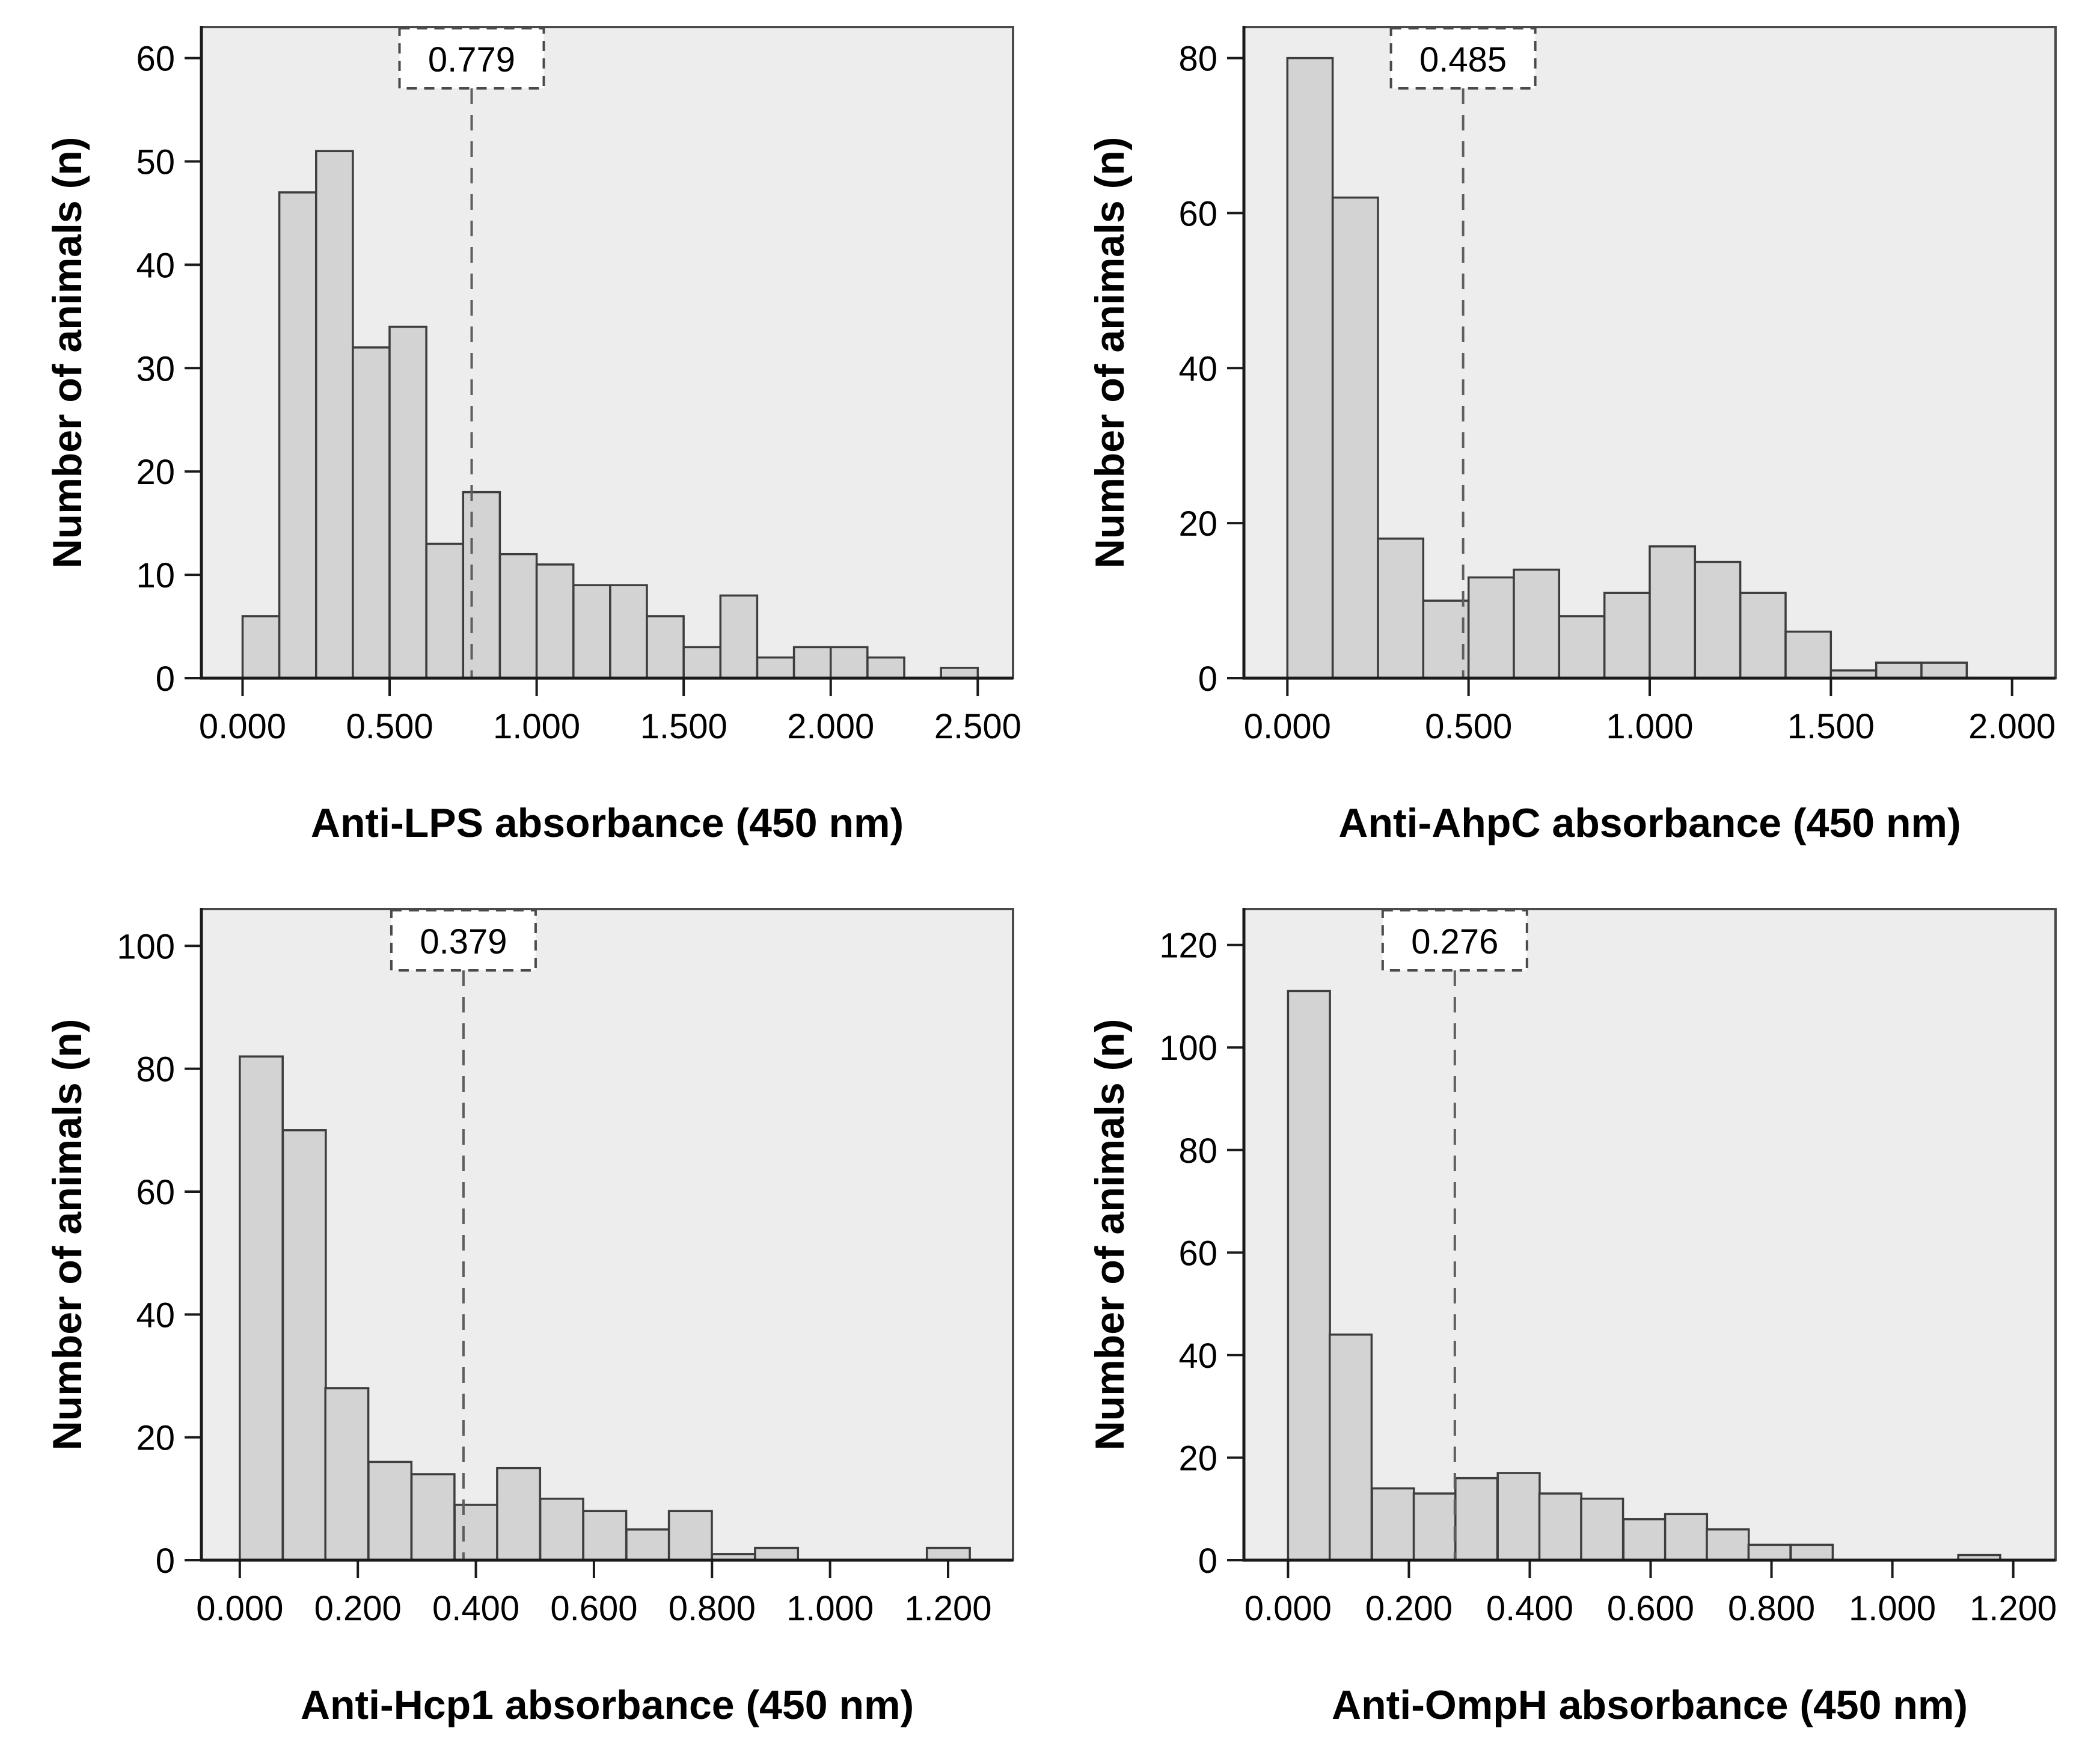 This screenshot has height=1764, width=2085. What do you see at coordinates (1649, 823) in the screenshot?
I see `x-axis-title: Anti-AhpC absorbance (450 nm)` at bounding box center [1649, 823].